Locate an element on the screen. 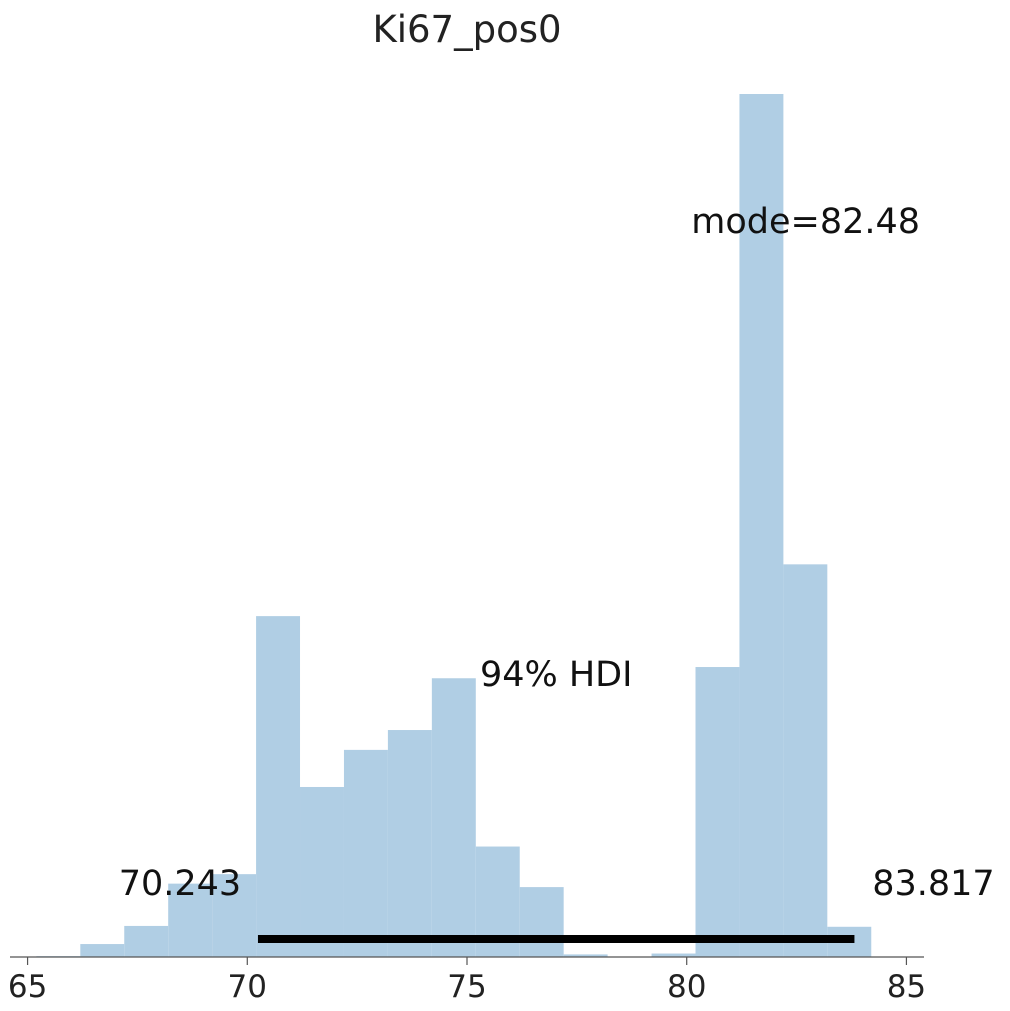 This screenshot has width=1010, height=1011. x-tick-label: 65 is located at coordinates (27, 987).